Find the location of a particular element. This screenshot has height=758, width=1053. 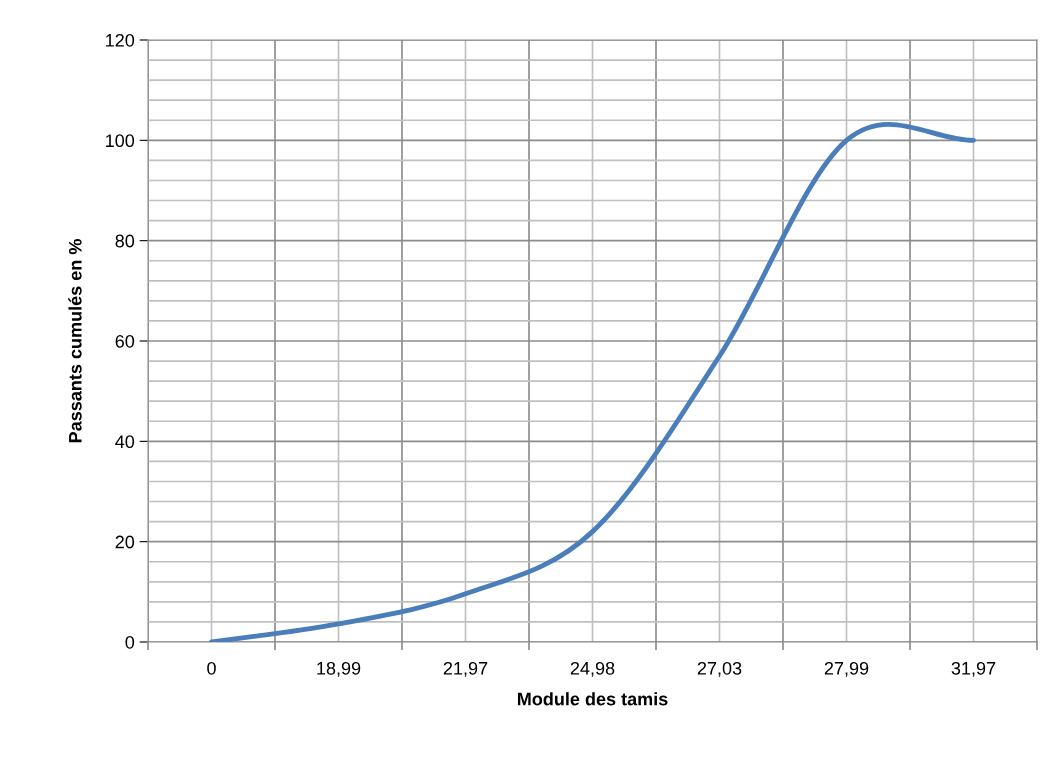

y-tick-label: 80 is located at coordinates (125, 241).